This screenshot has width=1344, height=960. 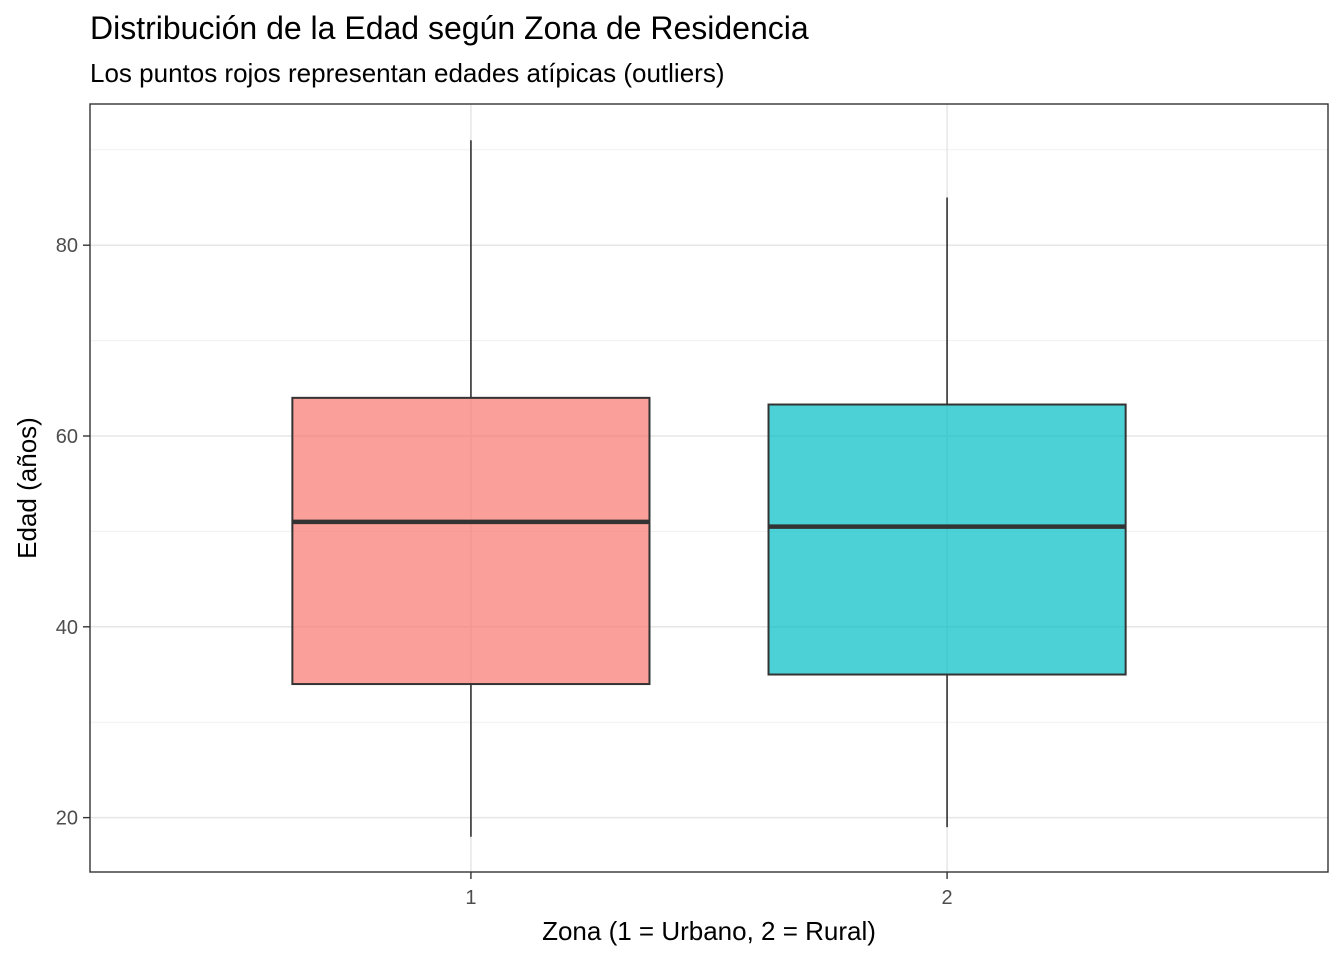 What do you see at coordinates (67, 246) in the screenshot?
I see `y-tick-label: 80` at bounding box center [67, 246].